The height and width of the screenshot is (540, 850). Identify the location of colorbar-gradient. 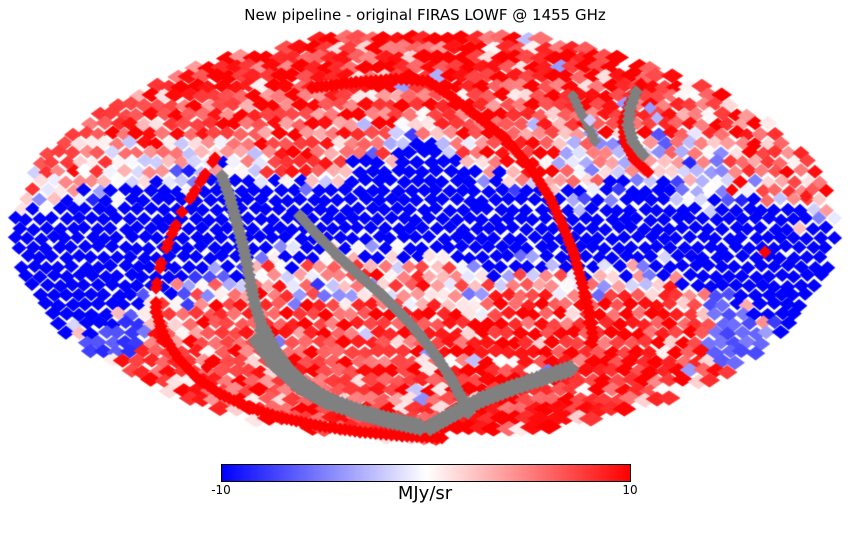
(426, 473).